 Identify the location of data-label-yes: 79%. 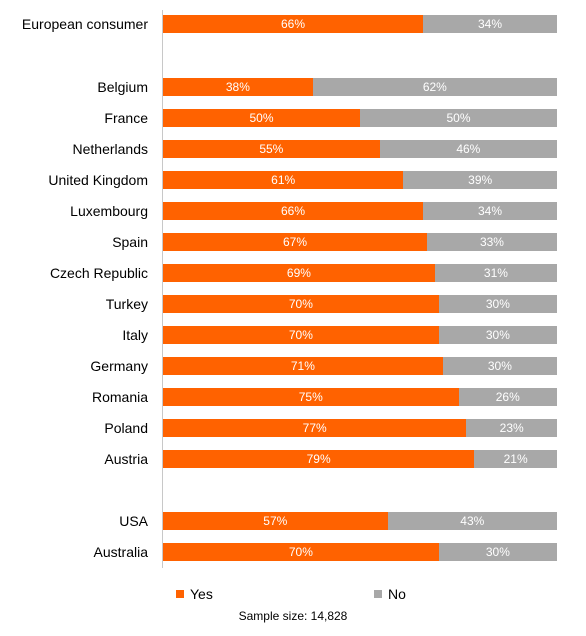
(318, 459).